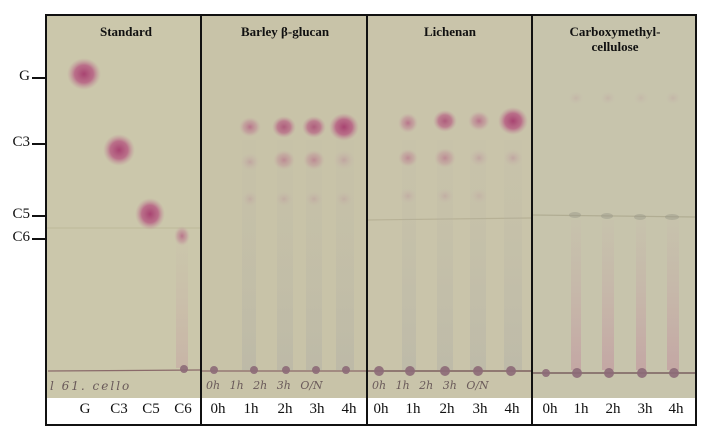  Describe the element at coordinates (349, 409) in the screenshot. I see `lane-label-barley-4h: 4h` at that location.